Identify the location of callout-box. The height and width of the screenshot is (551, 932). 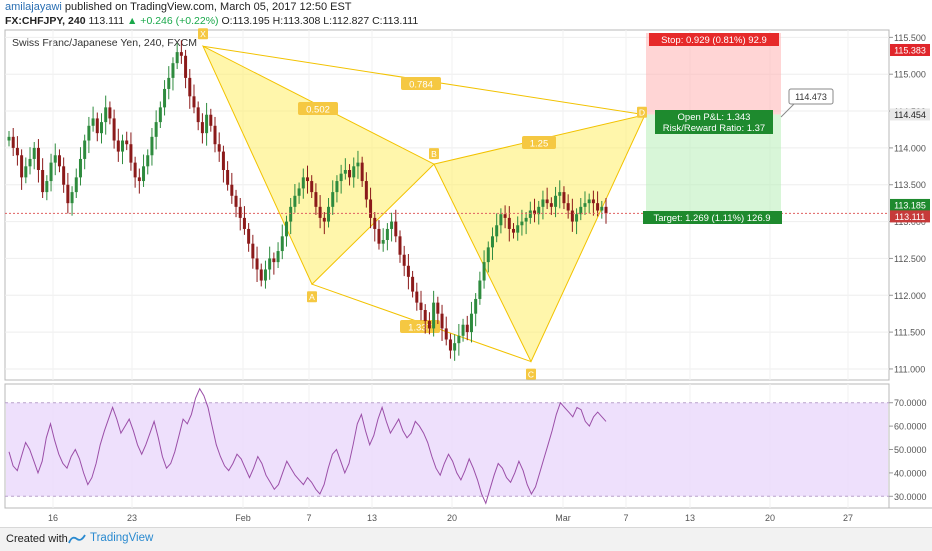
(811, 96).